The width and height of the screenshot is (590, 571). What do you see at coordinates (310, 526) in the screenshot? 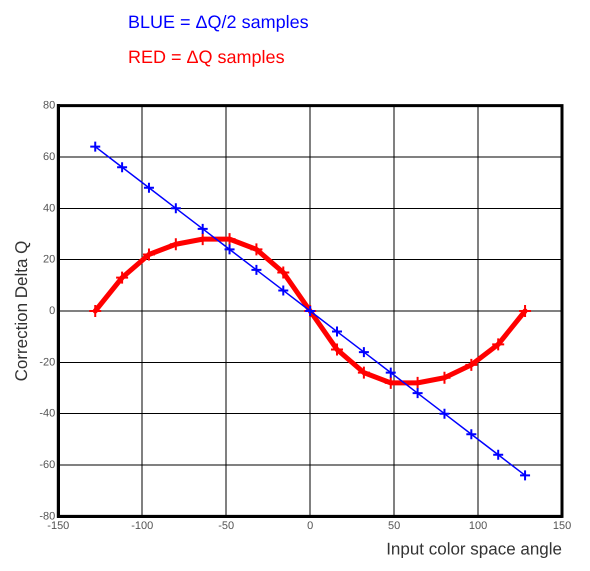
I see `x-tick-label: 0` at bounding box center [310, 526].